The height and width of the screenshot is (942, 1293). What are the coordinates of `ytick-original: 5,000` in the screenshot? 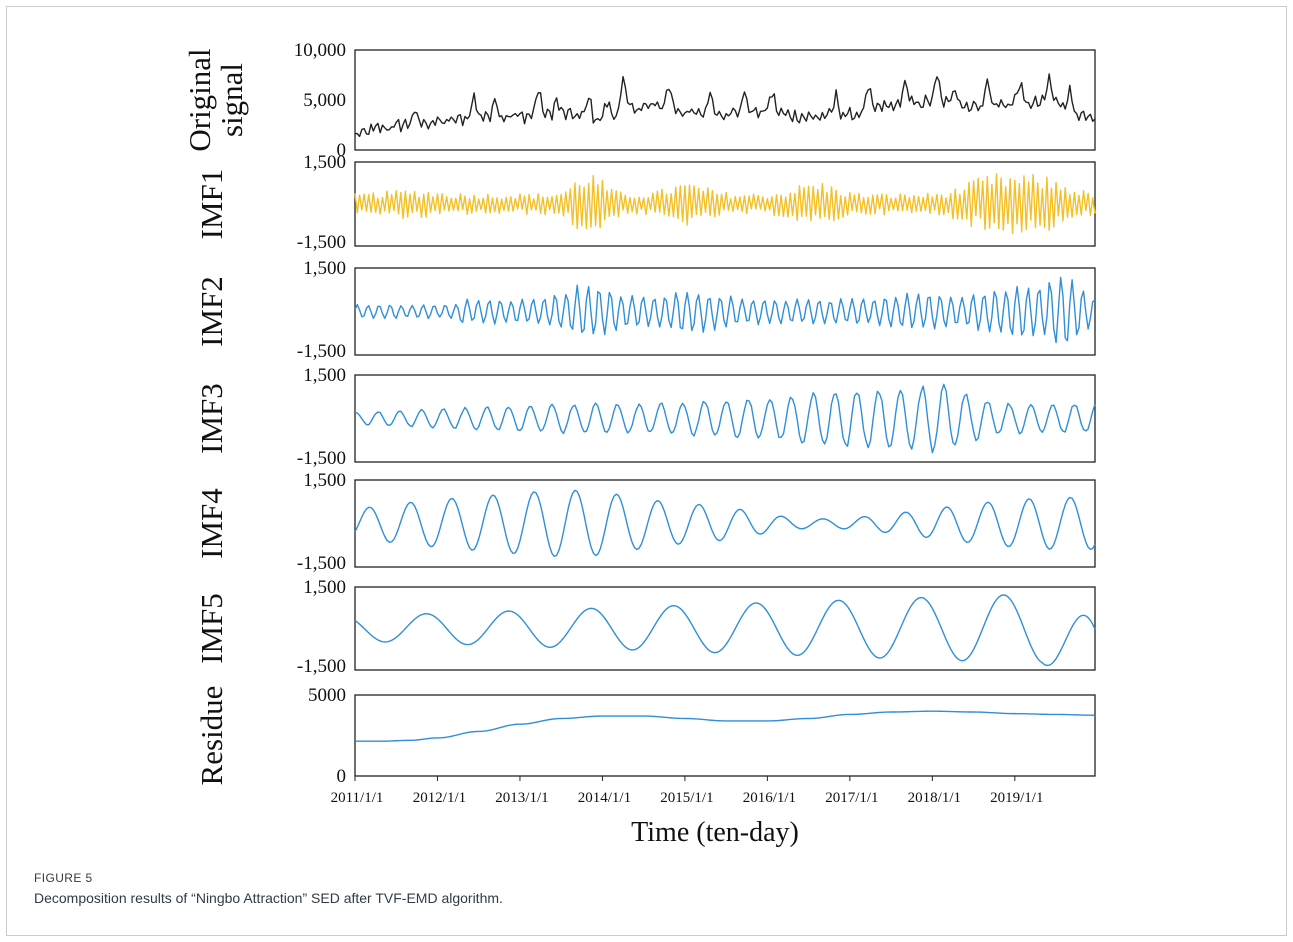 It's located at (324, 100).